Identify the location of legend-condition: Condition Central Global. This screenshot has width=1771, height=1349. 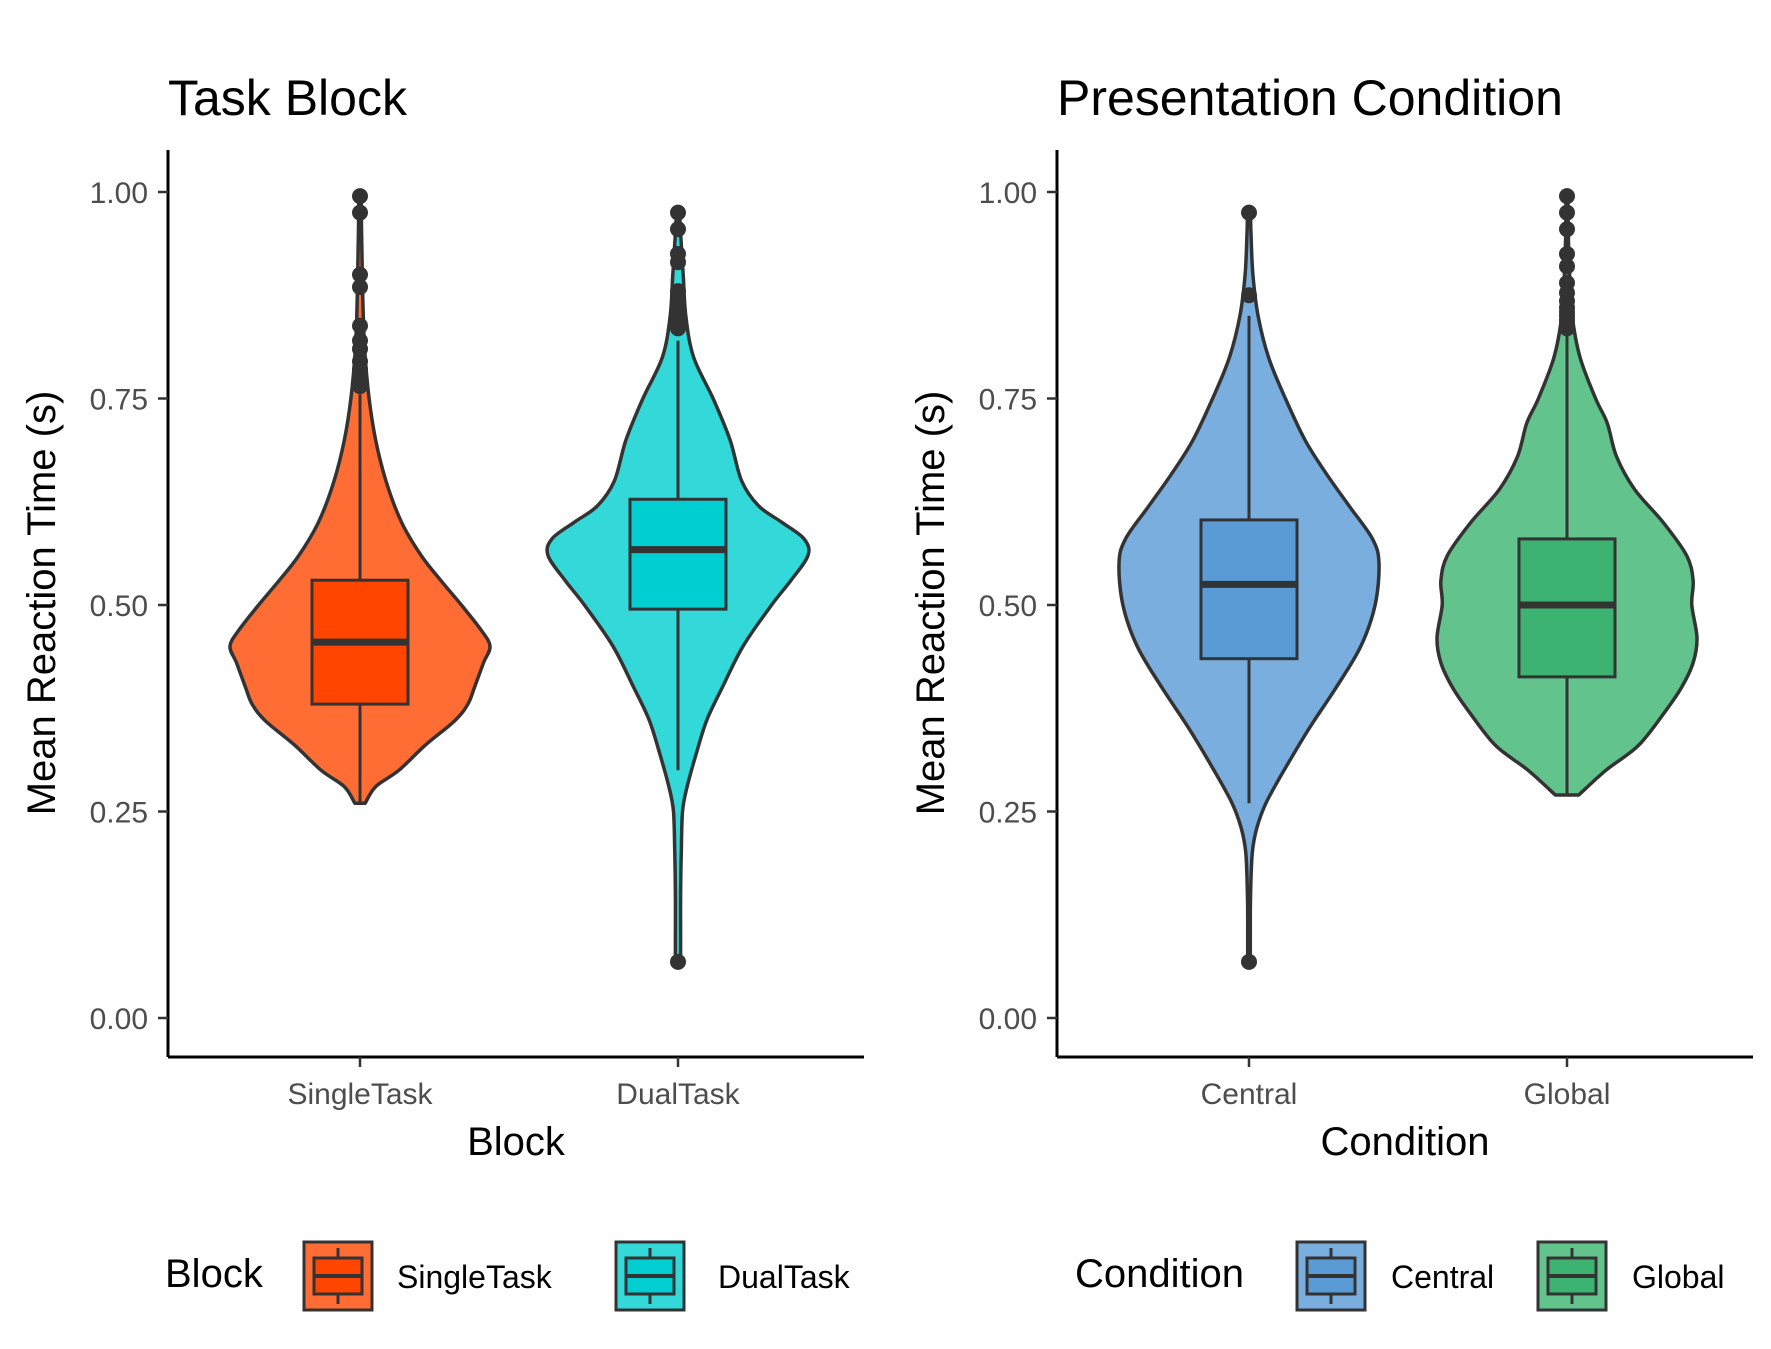
(1400, 1276).